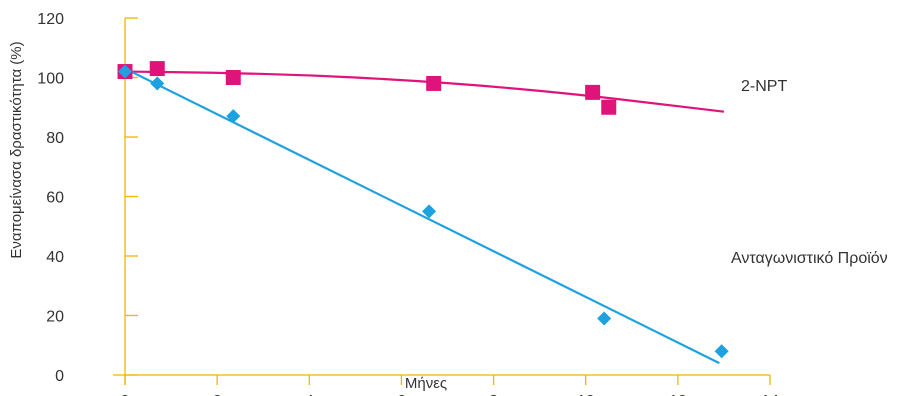 This screenshot has width=923, height=396. What do you see at coordinates (55, 138) in the screenshot?
I see `y-tick-label: 80` at bounding box center [55, 138].